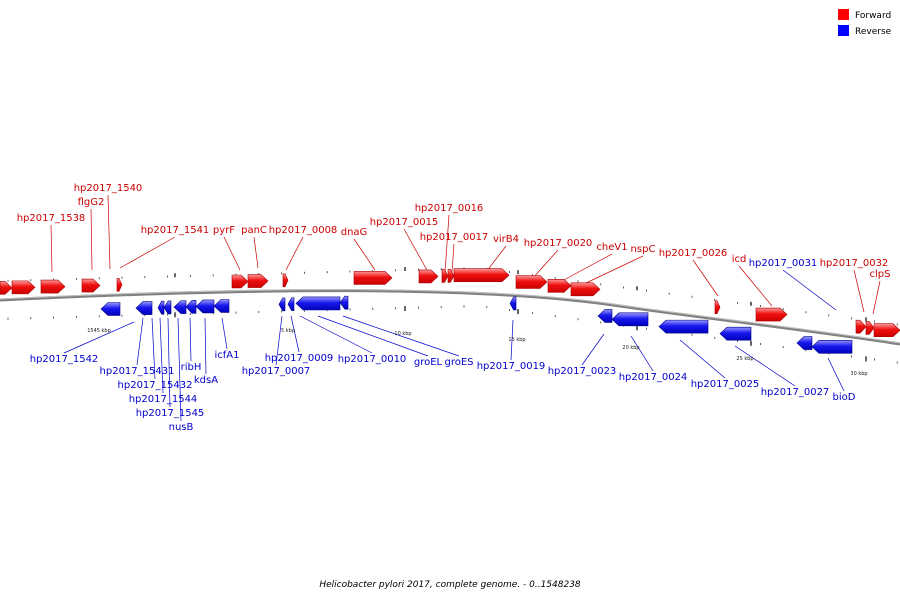 This screenshot has height=600, width=900. What do you see at coordinates (191, 307) in the screenshot?
I see `gene-arrow-r6` at bounding box center [191, 307].